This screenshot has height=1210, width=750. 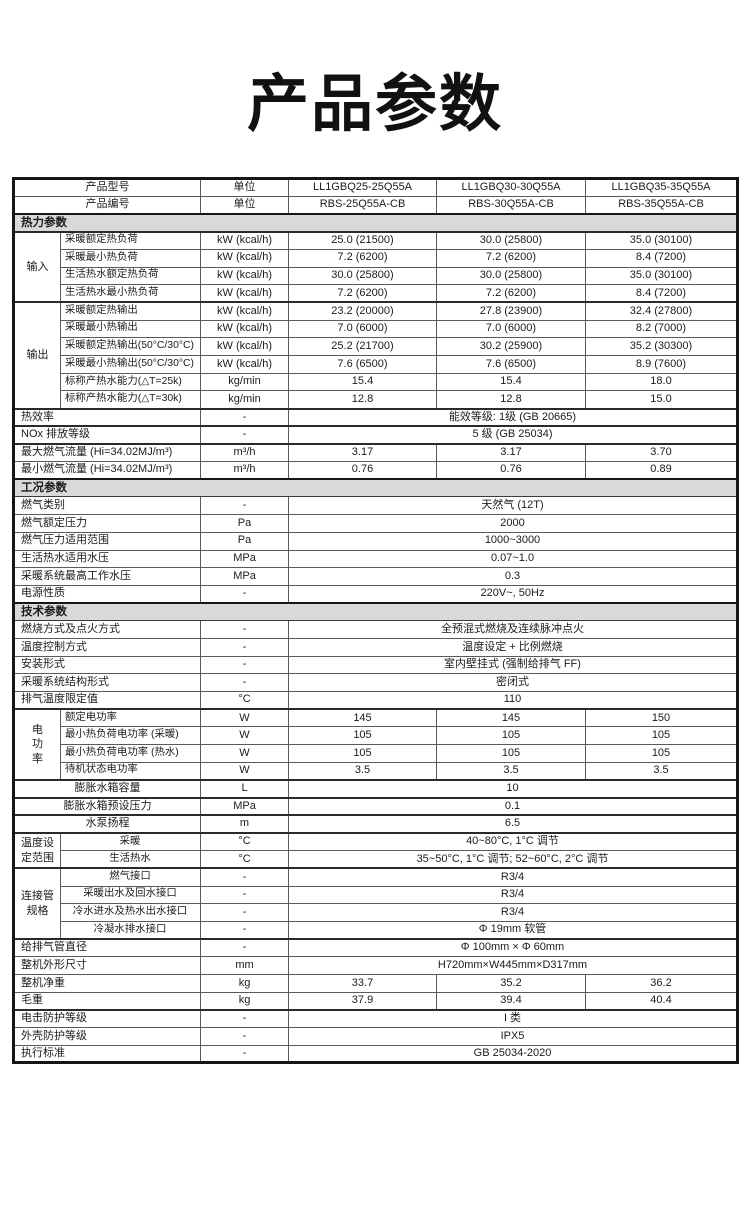 What do you see at coordinates (375, 488) in the screenshot?
I see `section-row: 工况参数` at bounding box center [375, 488].